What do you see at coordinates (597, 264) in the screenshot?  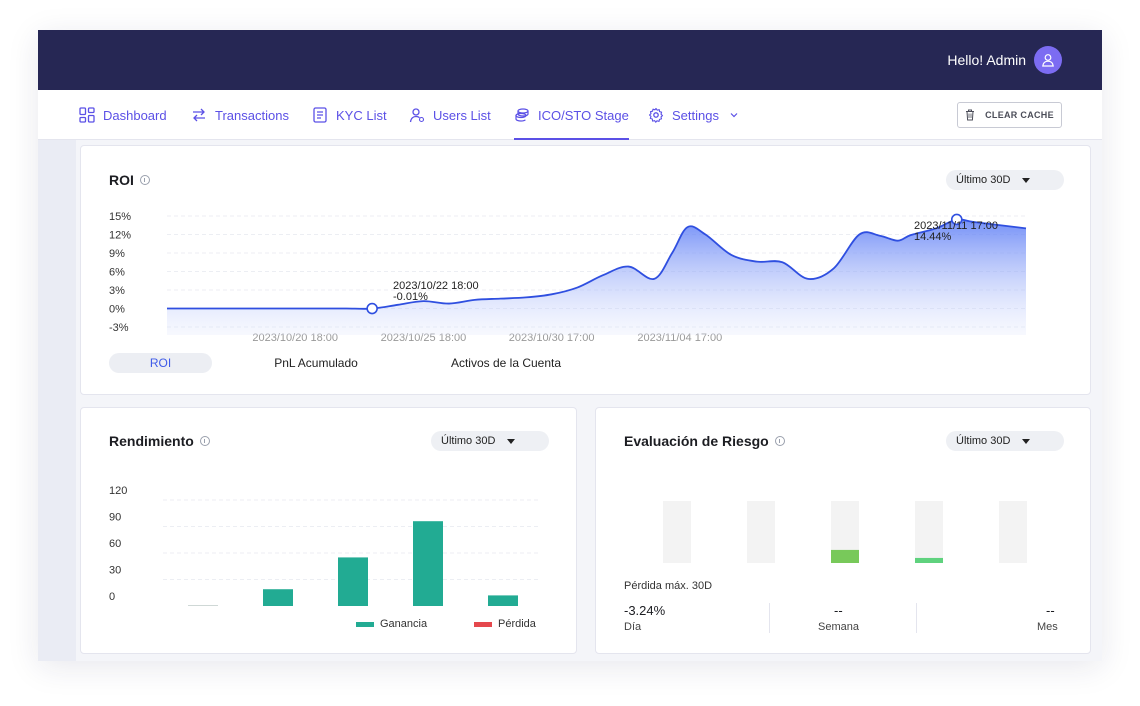 I see `roi-series-line` at bounding box center [597, 264].